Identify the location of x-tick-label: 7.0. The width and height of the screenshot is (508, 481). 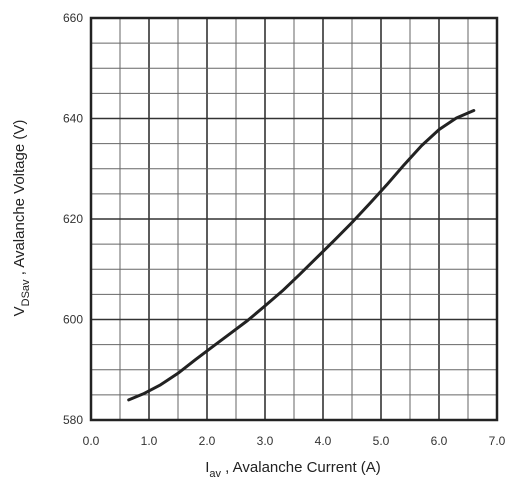
(497, 441).